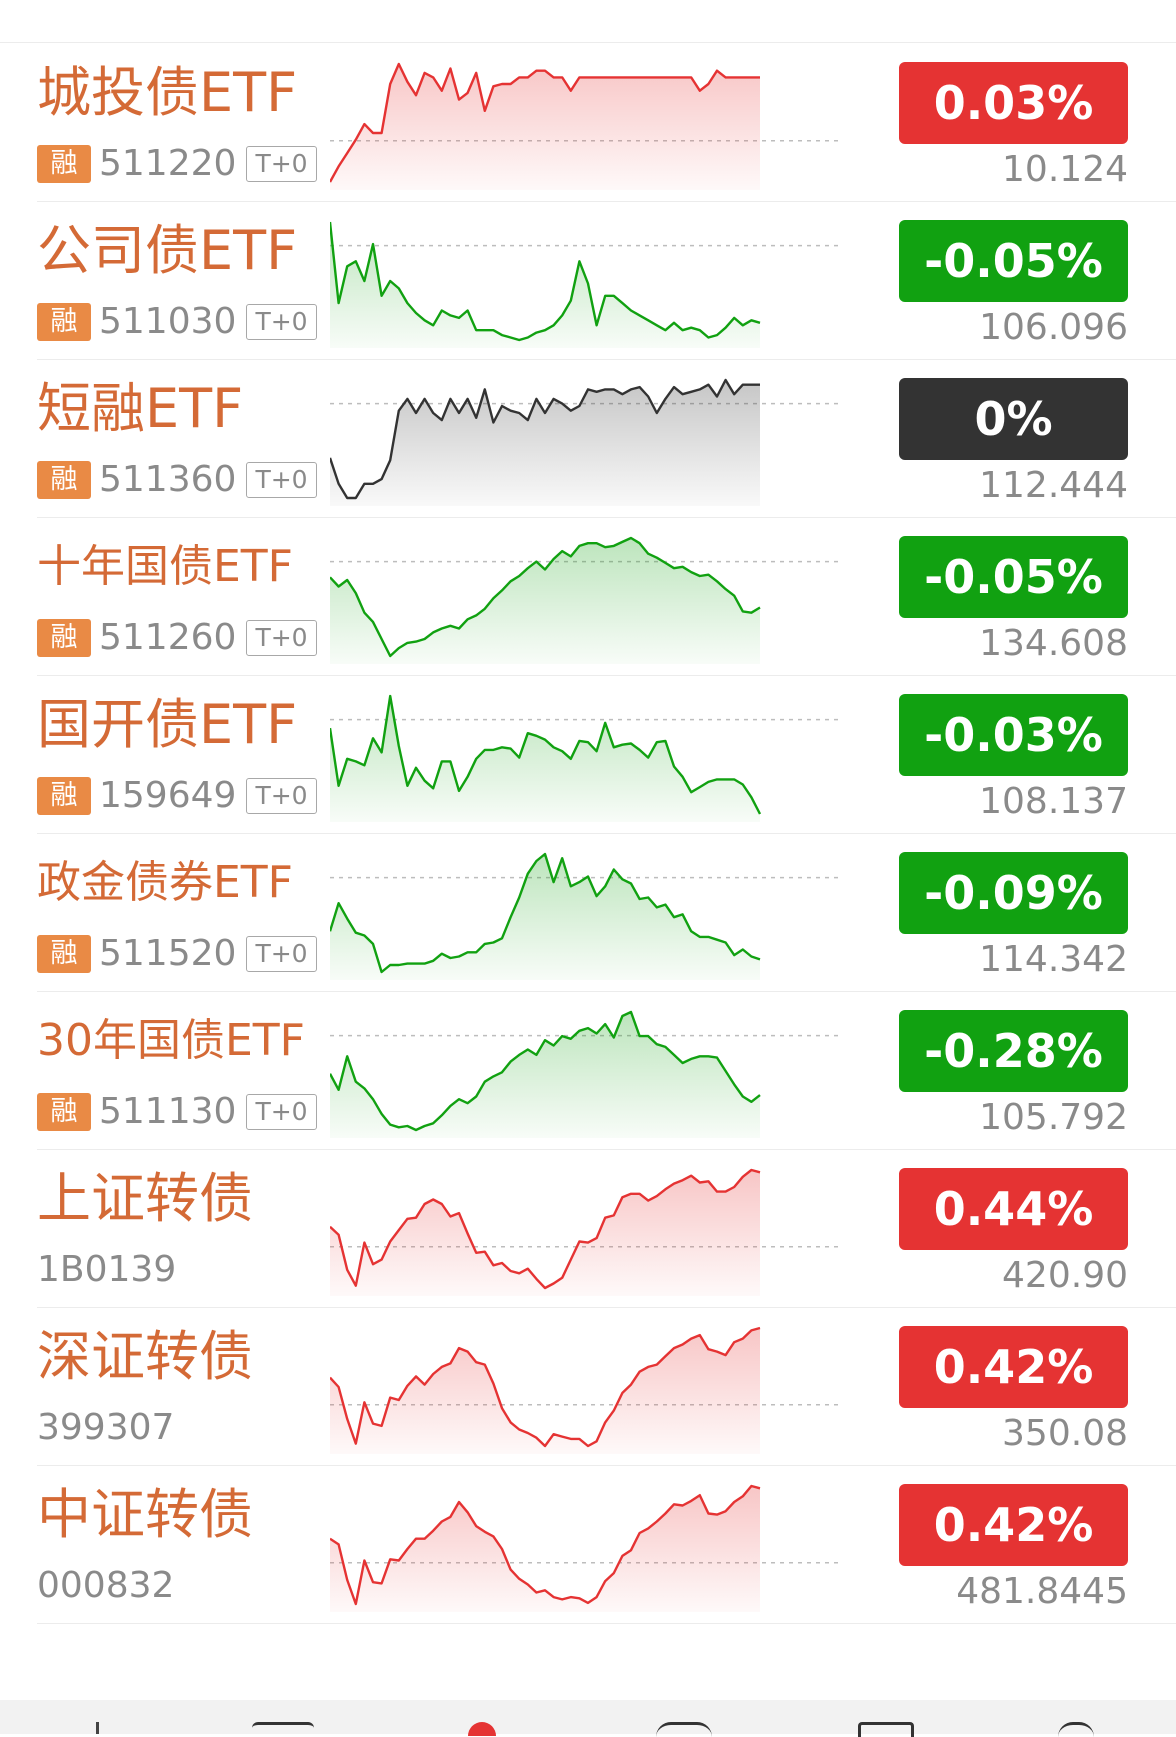 The image size is (1176, 1737). I want to click on fund-meta: 融 511130 T+0, so click(177, 1112).